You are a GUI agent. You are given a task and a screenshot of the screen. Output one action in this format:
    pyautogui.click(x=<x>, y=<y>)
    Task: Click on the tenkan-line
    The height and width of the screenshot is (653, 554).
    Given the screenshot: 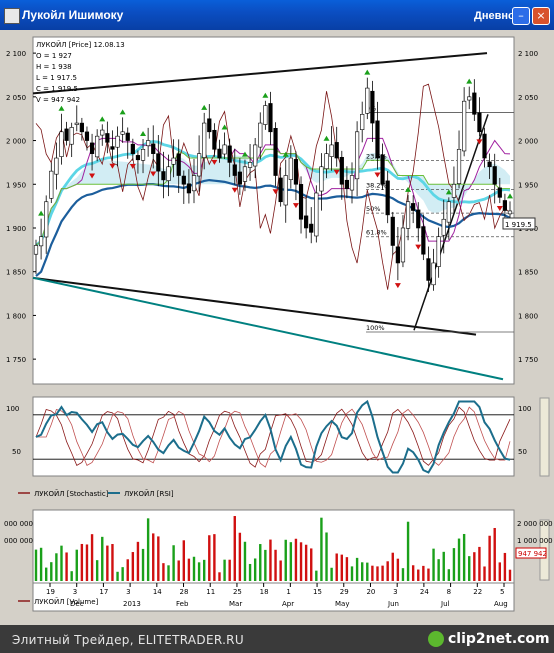 What is the action you would take?
    pyautogui.click(x=273, y=191)
    